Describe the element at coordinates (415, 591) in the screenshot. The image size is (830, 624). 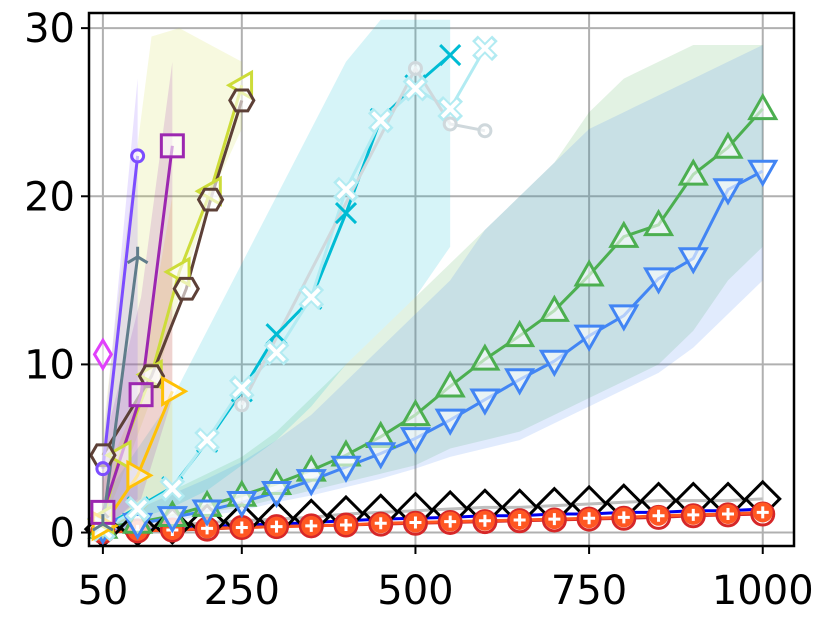
I see `x-tick-label: 500` at that location.